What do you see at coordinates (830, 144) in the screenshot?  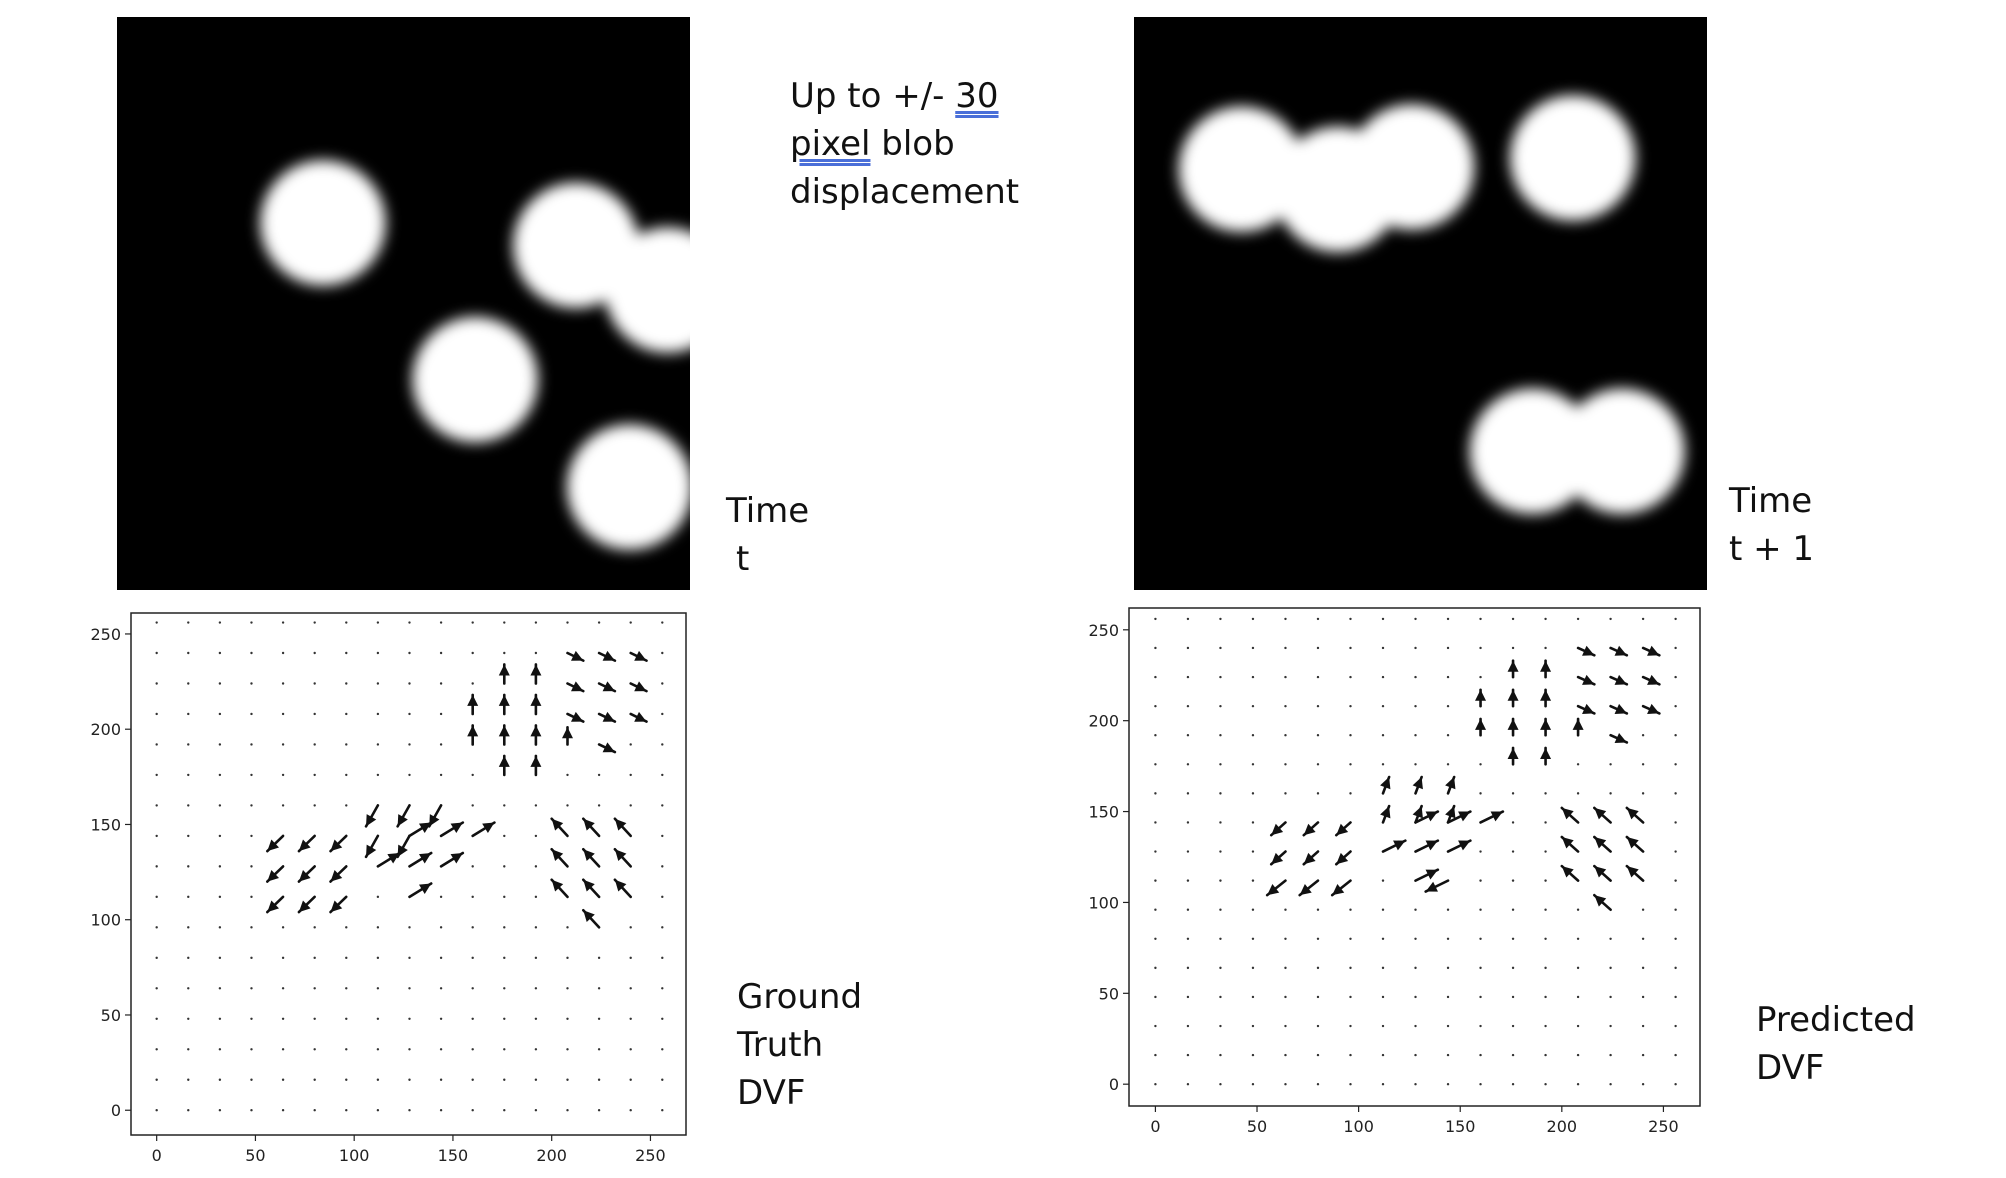 I see `caption-text: pixel` at bounding box center [830, 144].